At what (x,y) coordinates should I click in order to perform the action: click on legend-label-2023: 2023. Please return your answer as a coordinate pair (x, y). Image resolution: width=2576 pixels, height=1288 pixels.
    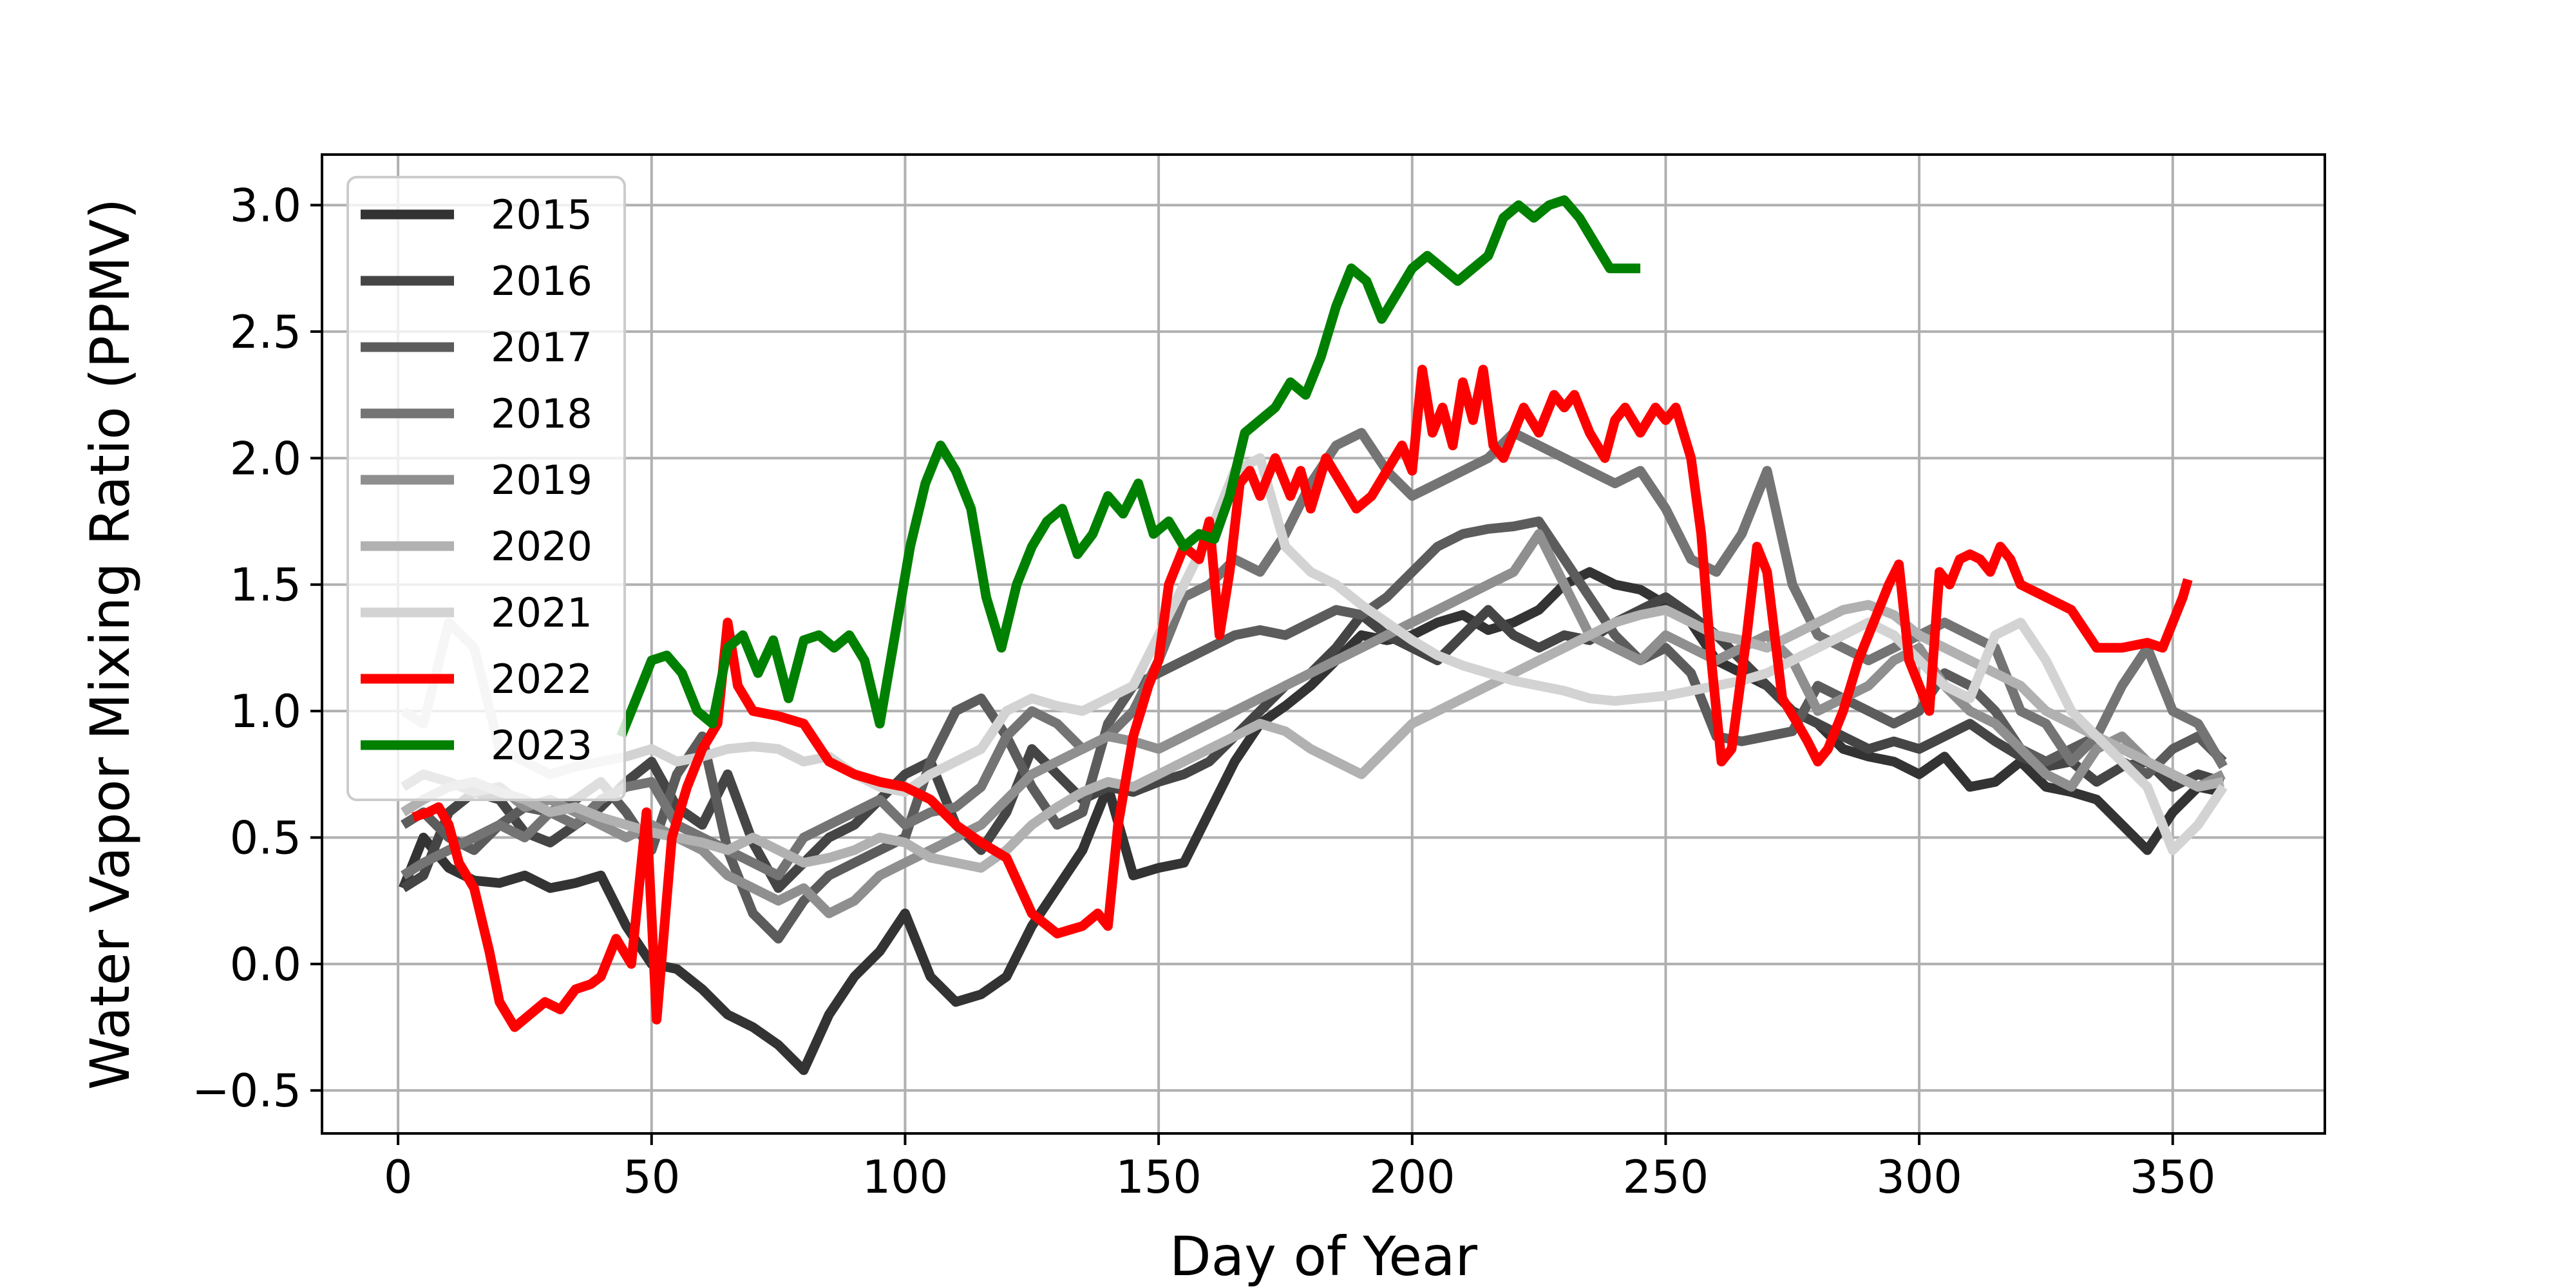
    Looking at the image, I should click on (541, 746).